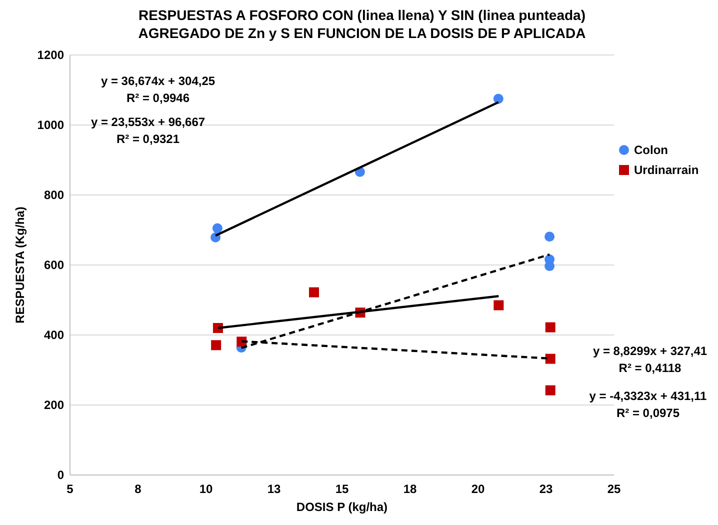 This screenshot has height=525, width=718. I want to click on annotation: y = 36,674x + 304,25 R² = 0,9946, so click(158, 89).